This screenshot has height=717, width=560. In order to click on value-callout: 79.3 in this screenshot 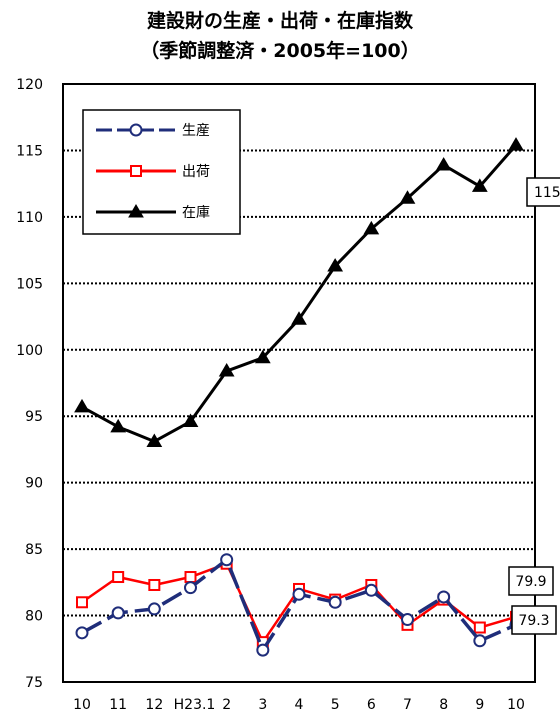, I will do `click(534, 620)`.